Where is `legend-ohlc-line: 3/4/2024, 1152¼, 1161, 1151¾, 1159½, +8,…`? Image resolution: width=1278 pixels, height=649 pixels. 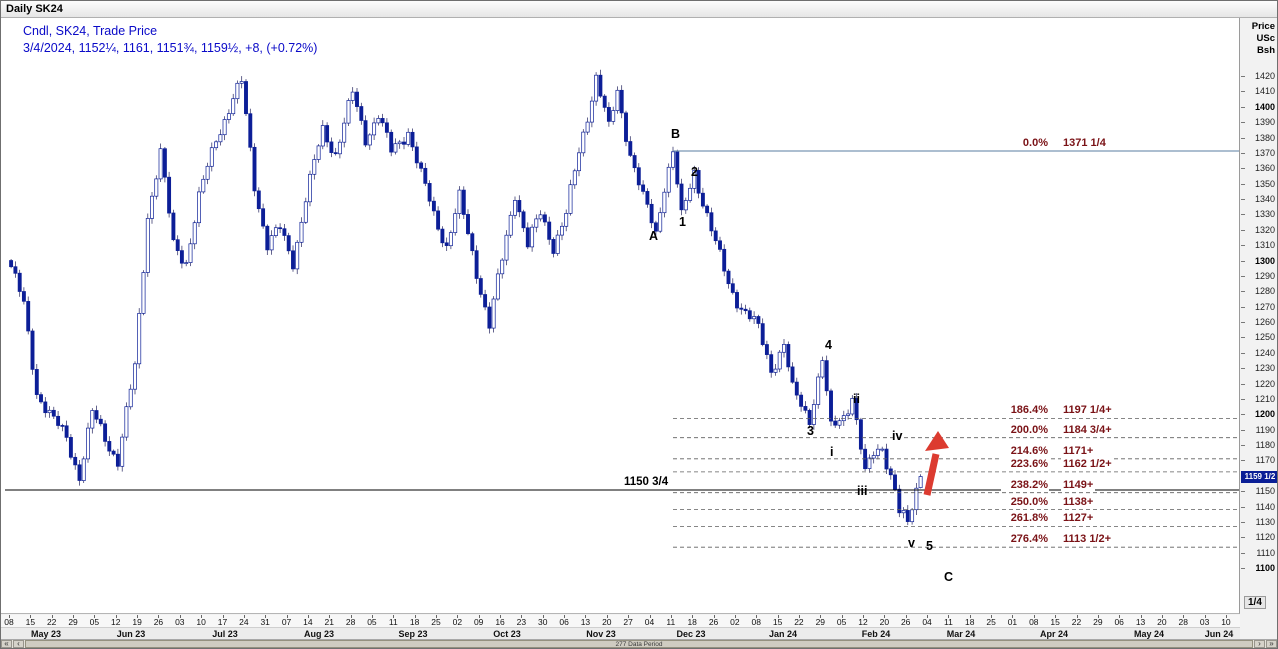 legend-ohlc-line: 3/4/2024, 1152¼, 1161, 1151¾, 1159½, +8,… is located at coordinates (170, 48).